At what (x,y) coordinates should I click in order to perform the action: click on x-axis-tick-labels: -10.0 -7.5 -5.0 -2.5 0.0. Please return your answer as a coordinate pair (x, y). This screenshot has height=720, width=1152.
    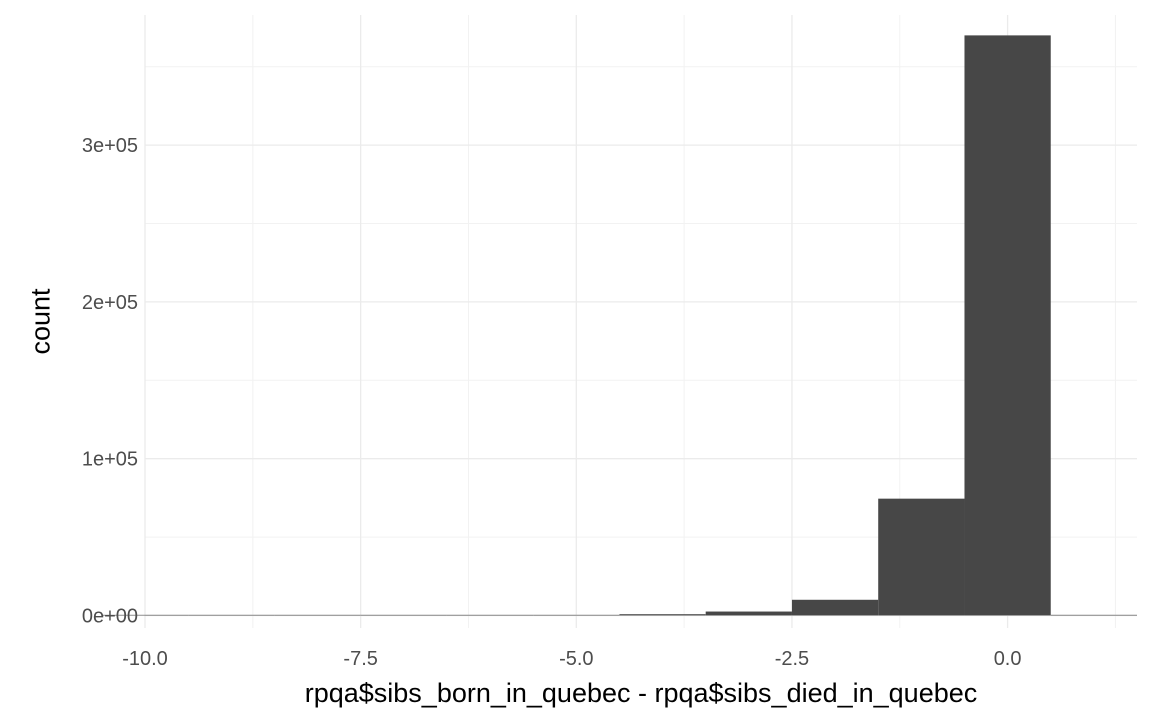
    Looking at the image, I should click on (571, 659).